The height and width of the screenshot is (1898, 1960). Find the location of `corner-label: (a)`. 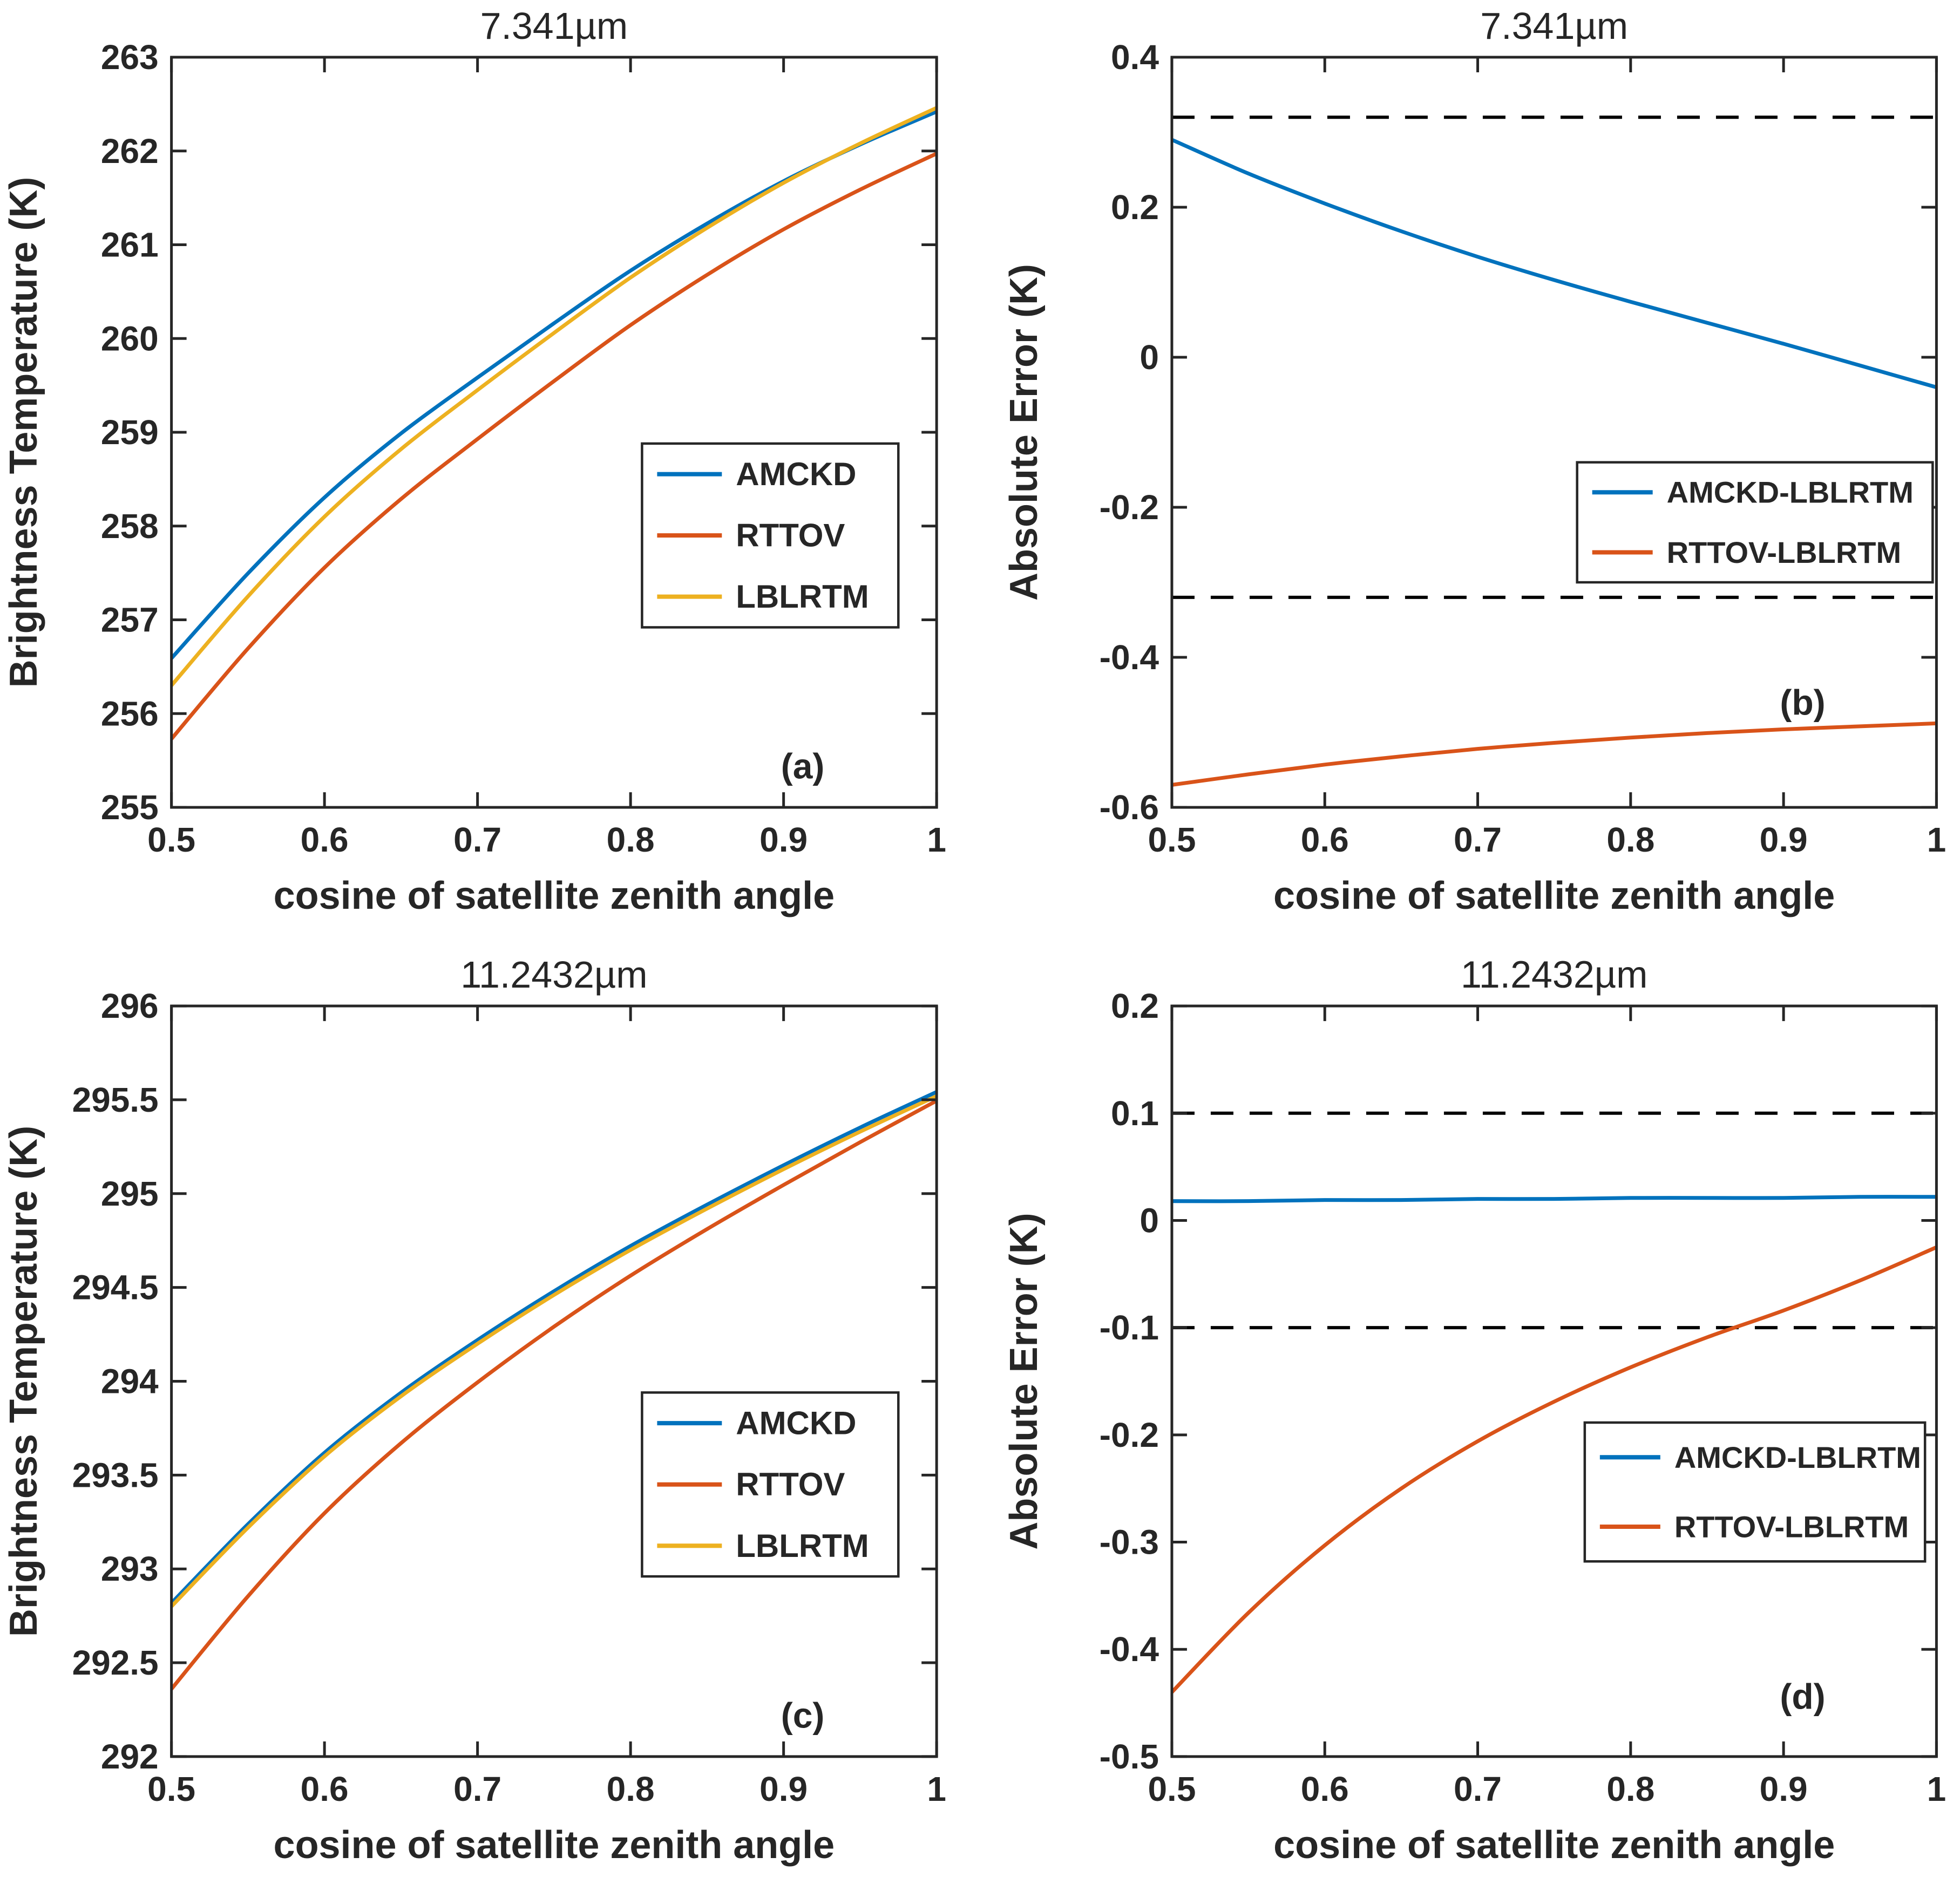

corner-label: (a) is located at coordinates (803, 766).